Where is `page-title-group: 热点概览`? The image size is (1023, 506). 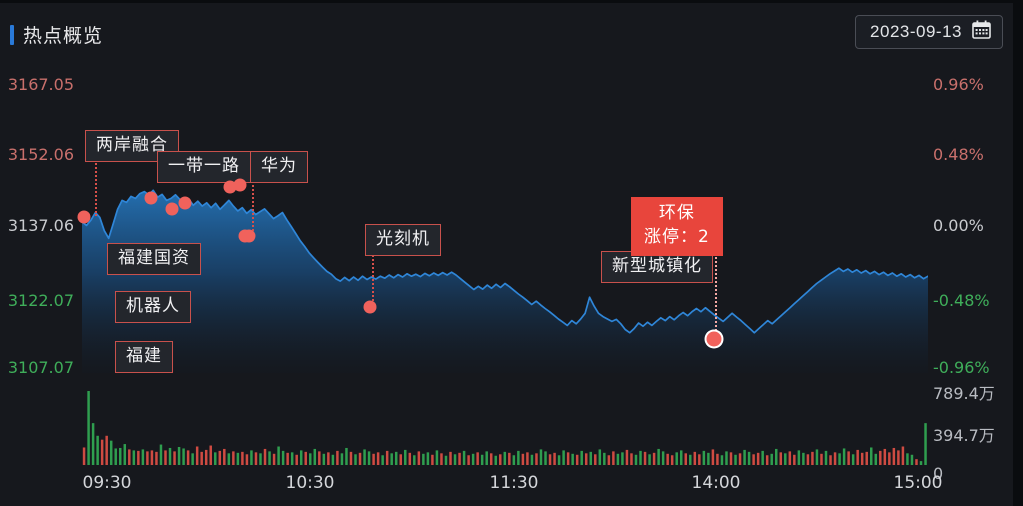
page-title-group: 热点概览 is located at coordinates (56, 34).